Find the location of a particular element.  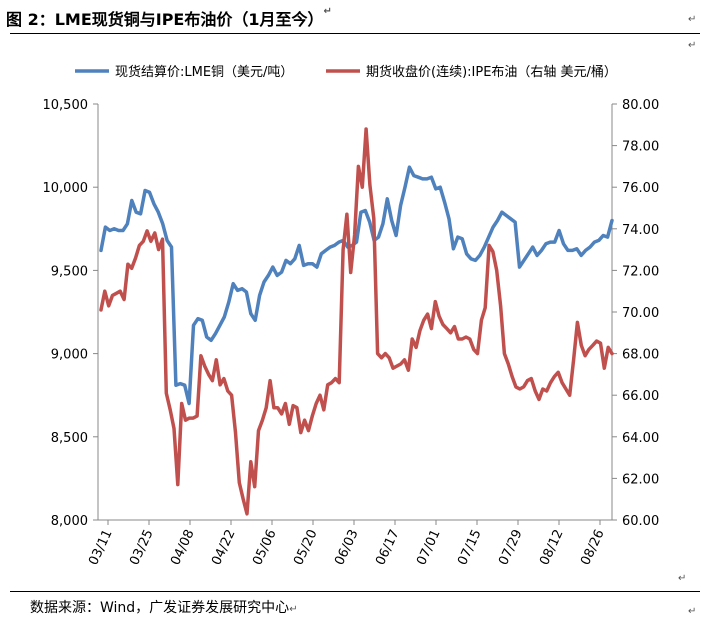

right-tick-label: 76.00 is located at coordinates (640, 188).